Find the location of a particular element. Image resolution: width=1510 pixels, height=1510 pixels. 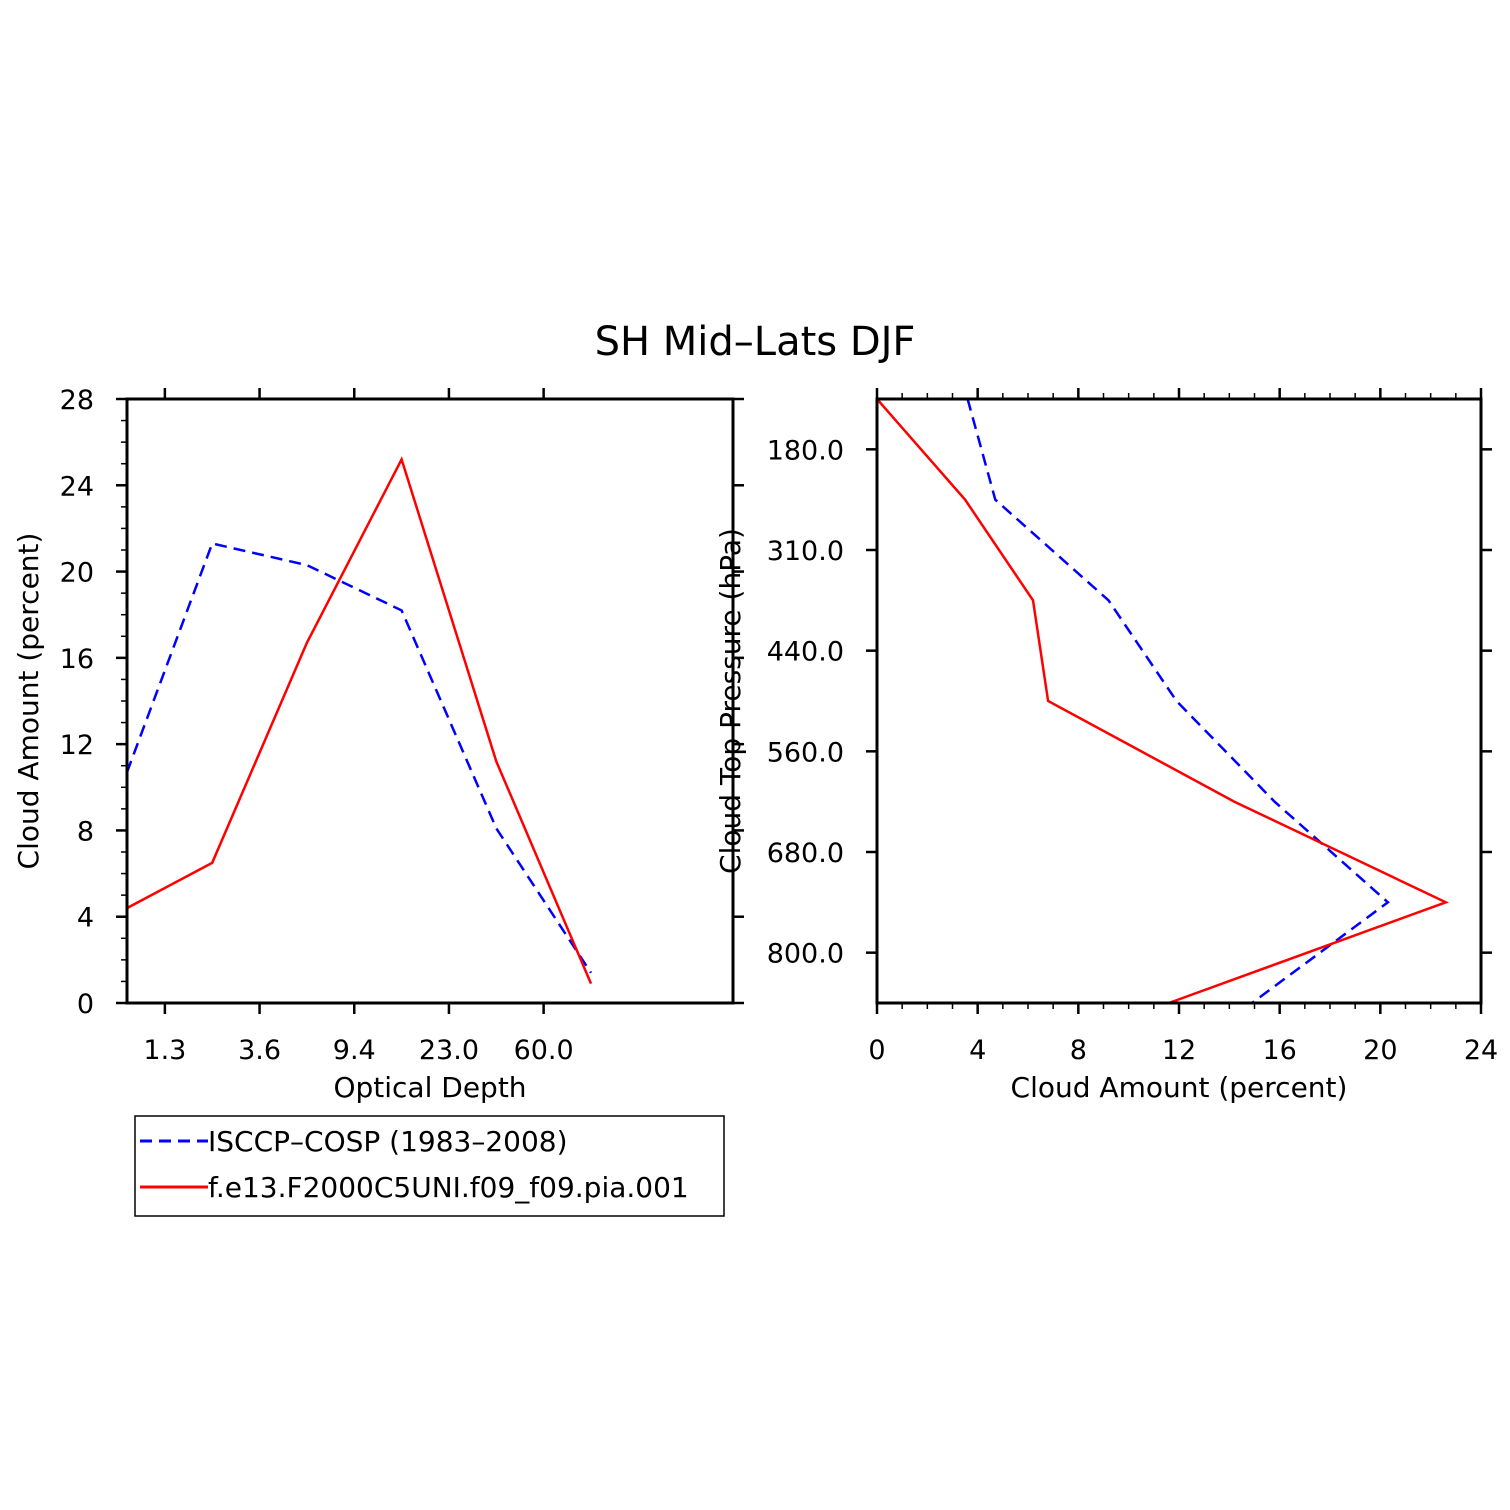

left-series-lines is located at coordinates (359, 720).